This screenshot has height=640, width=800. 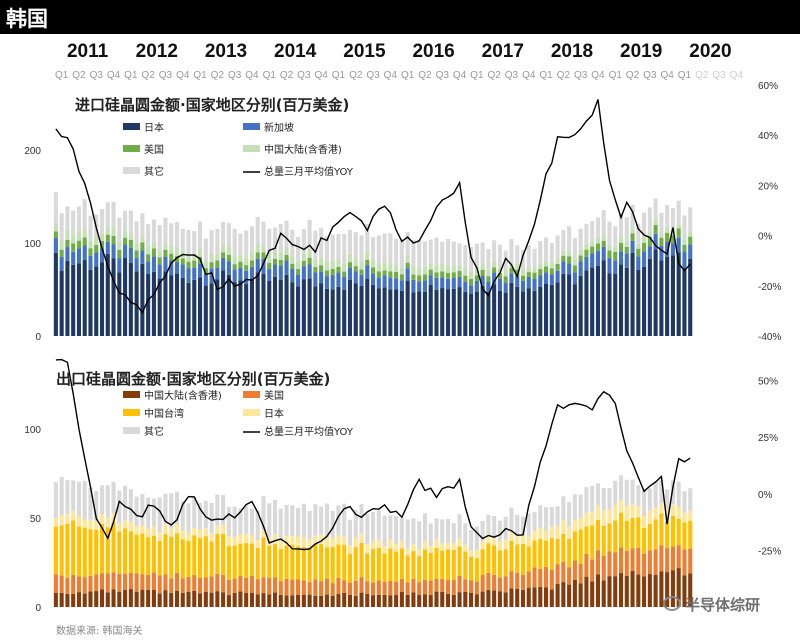 I want to click on quarter-label: Q3, so click(x=97, y=75).